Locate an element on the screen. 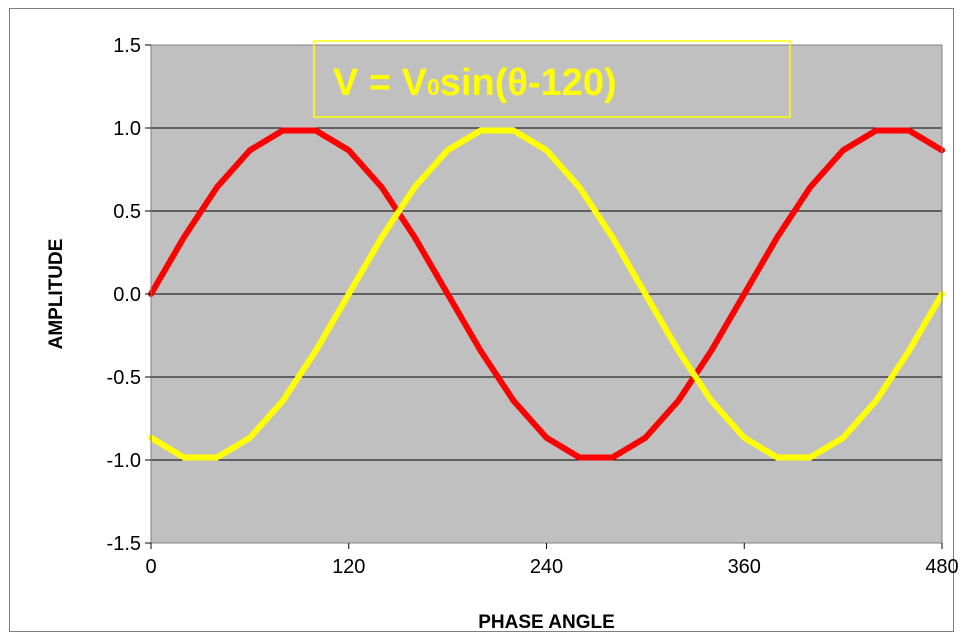 Image resolution: width=964 pixels, height=640 pixels. x-axis-title: PHASE ANGLE is located at coordinates (546, 622).